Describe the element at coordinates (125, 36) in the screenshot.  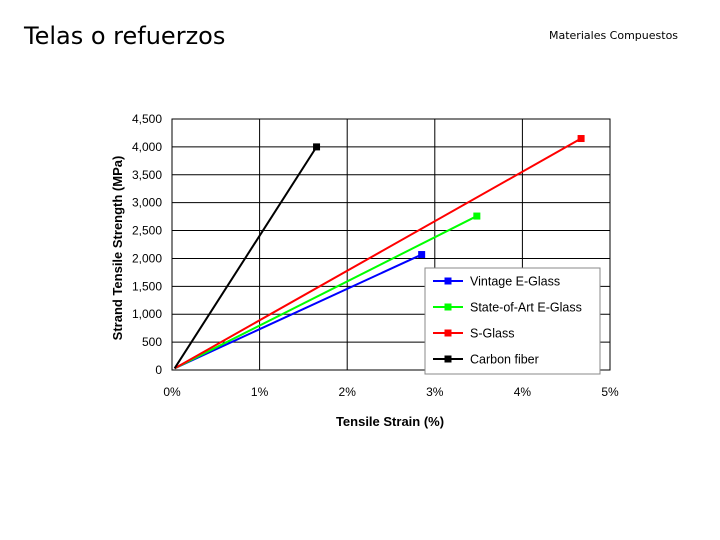
I see `slide-title: Telas o refuerzos` at that location.